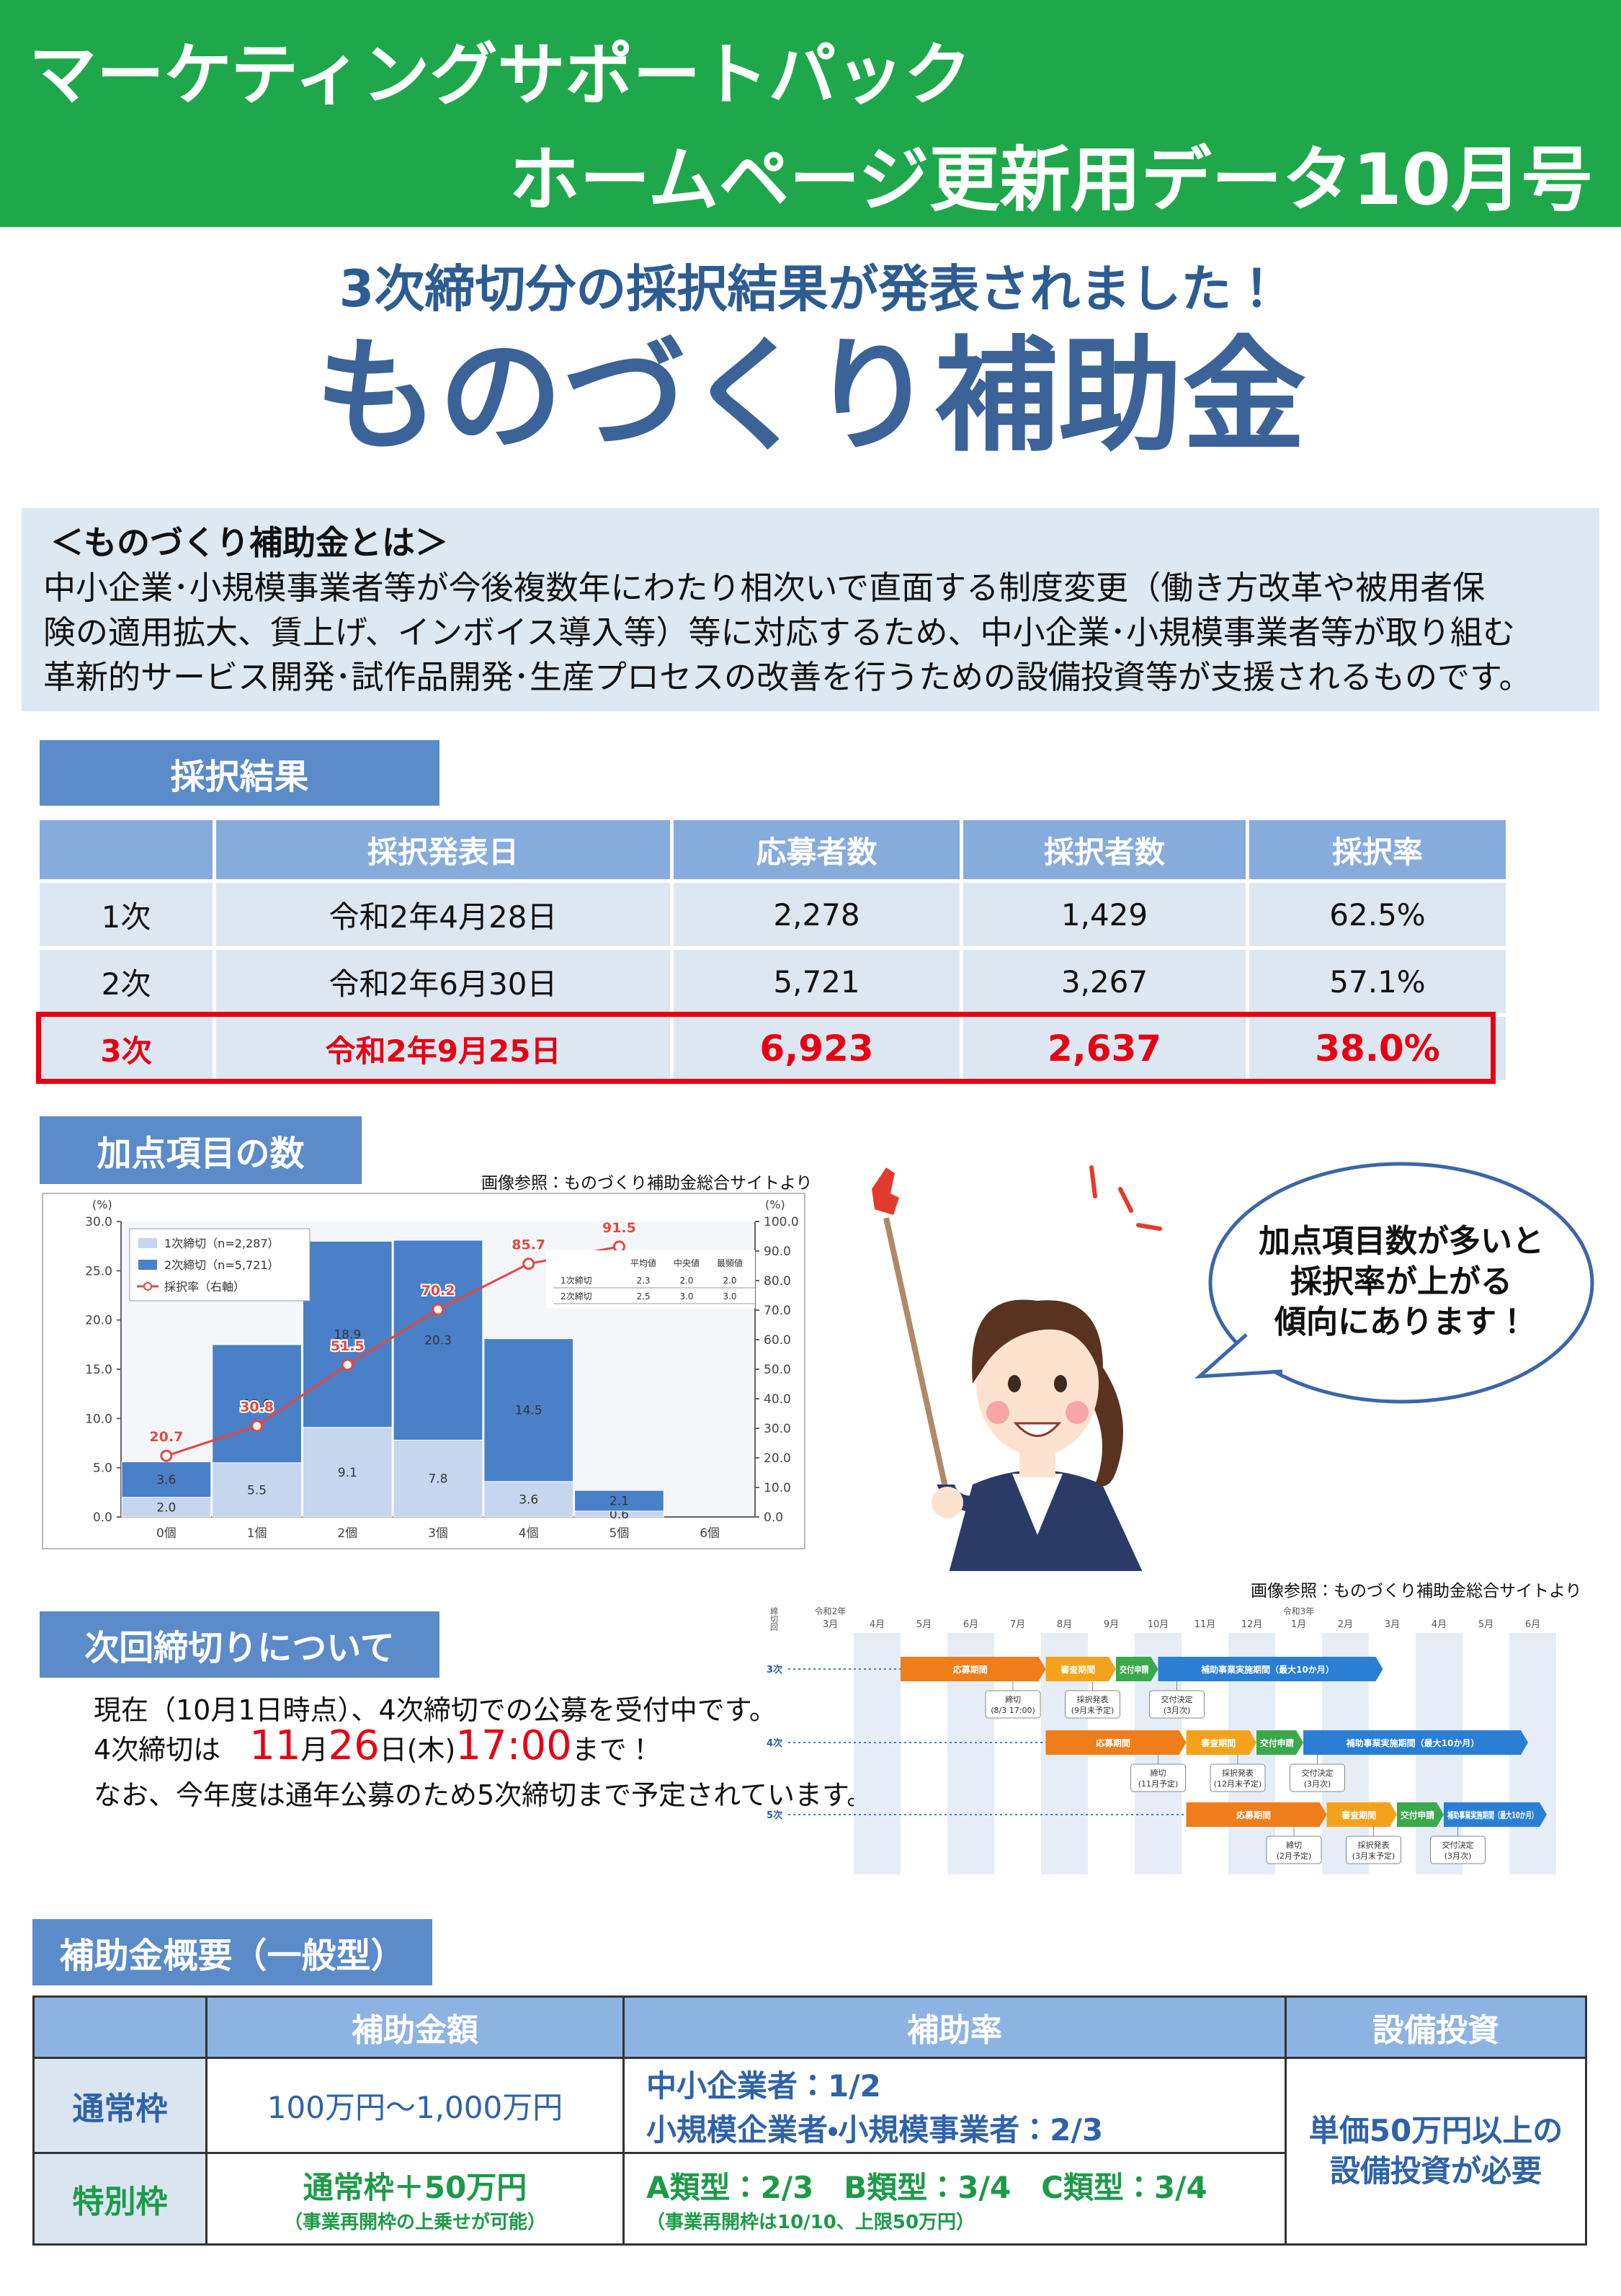  I want to click on bubble-text: 加点項目数が多いと 採択率が上がる 傾向にあります！, so click(1401, 1282).